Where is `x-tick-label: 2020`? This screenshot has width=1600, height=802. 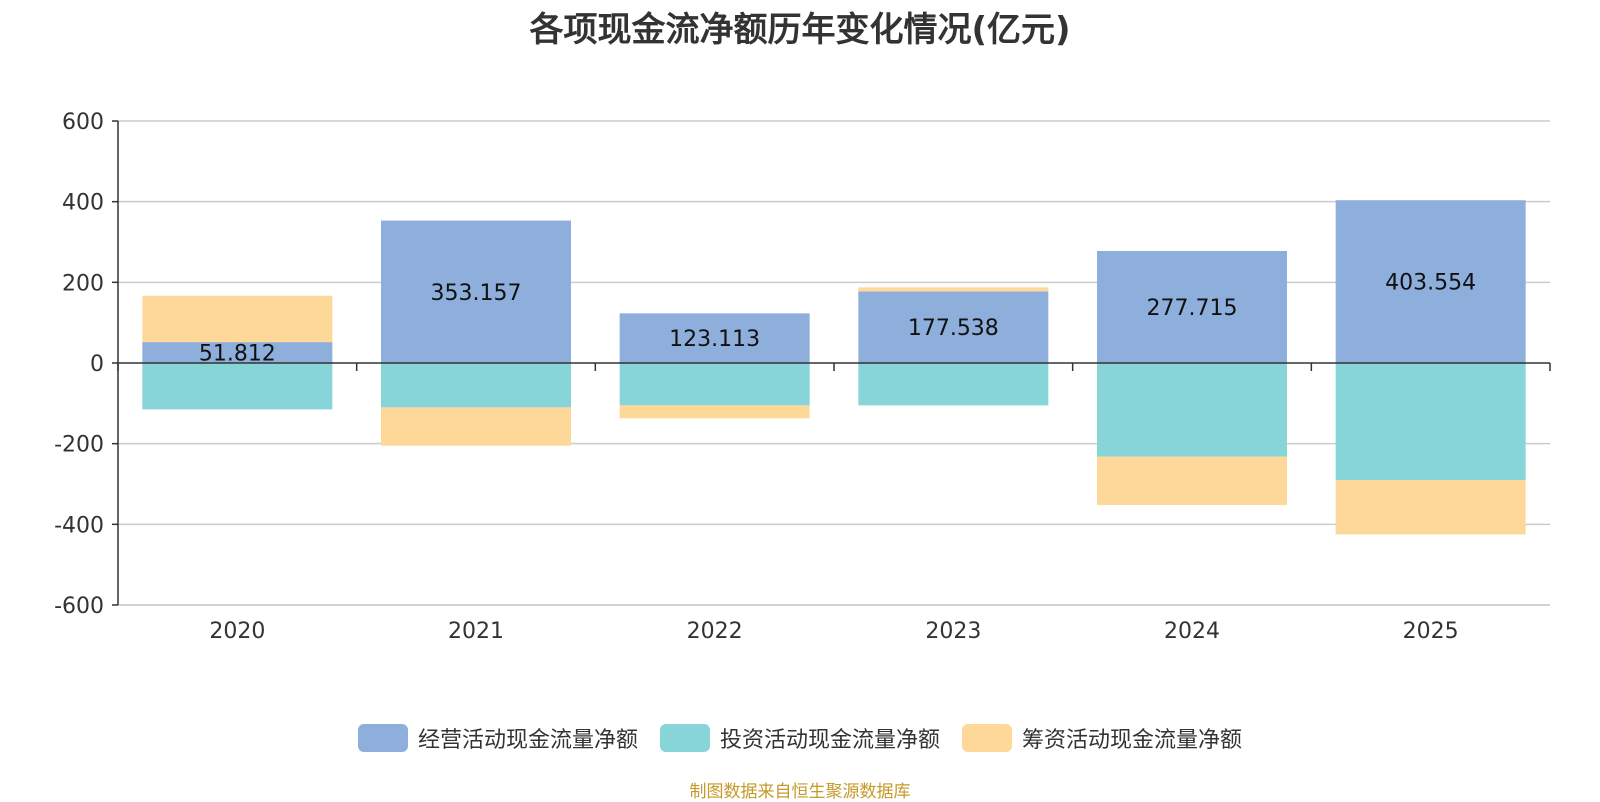 x-tick-label: 2020 is located at coordinates (237, 631).